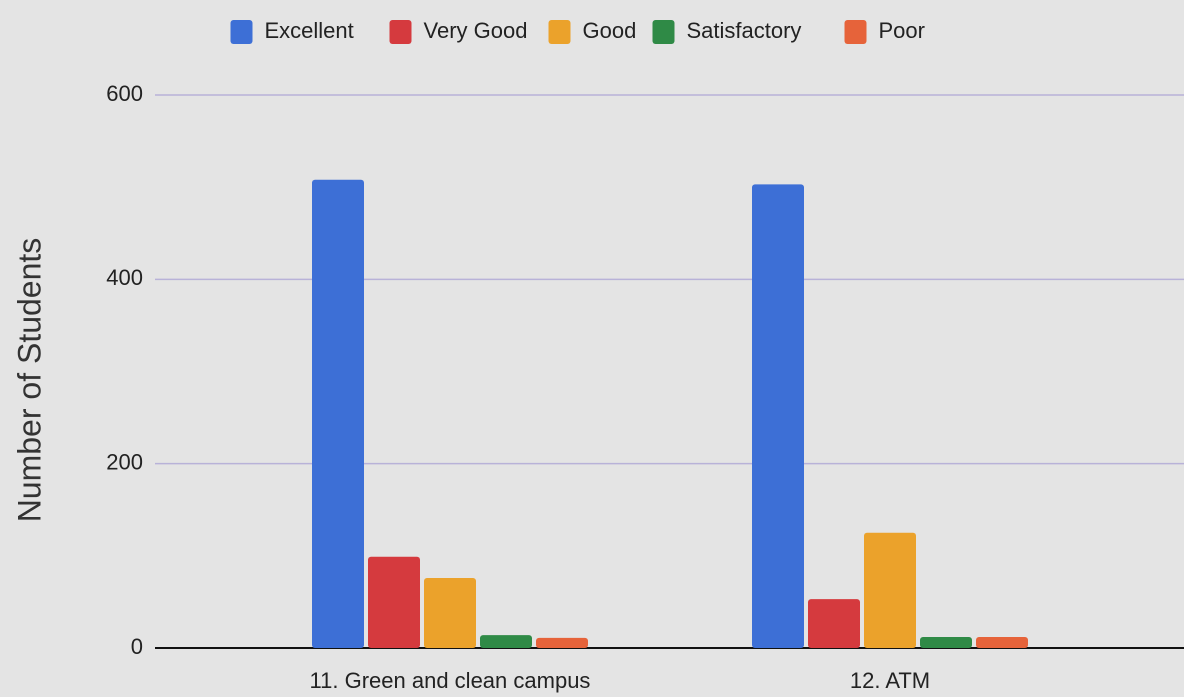 This screenshot has height=697, width=1184. Describe the element at coordinates (476, 30) in the screenshot. I see `legend-label: Very Good` at that location.